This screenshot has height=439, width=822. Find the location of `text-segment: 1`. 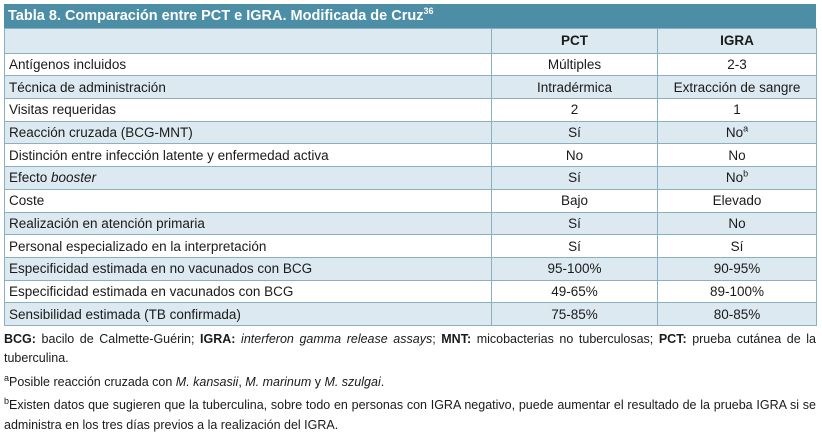

text-segment: 1 is located at coordinates (737, 110).